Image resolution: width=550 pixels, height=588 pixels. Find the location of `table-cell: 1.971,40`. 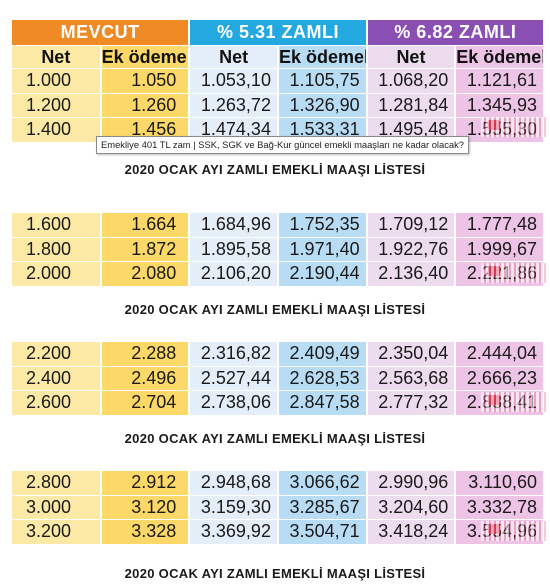

table-cell: 1.971,40 is located at coordinates (322, 249).